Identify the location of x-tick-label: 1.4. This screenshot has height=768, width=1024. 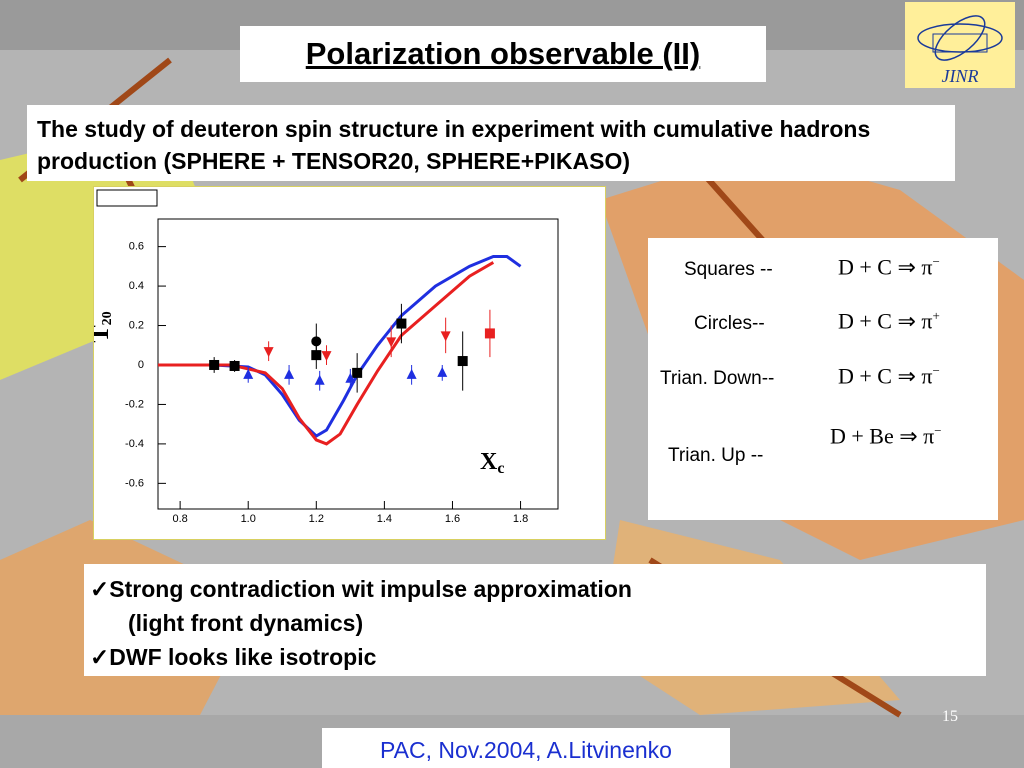
(384, 519).